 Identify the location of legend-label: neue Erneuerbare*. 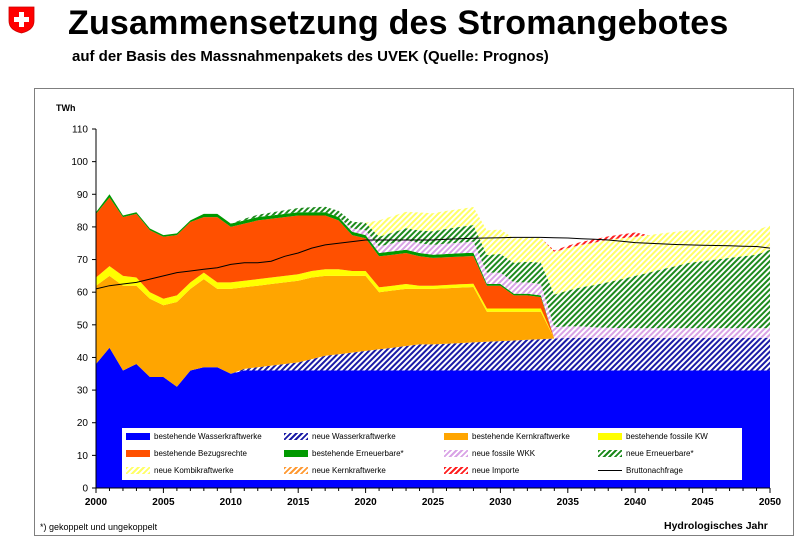
(660, 453).